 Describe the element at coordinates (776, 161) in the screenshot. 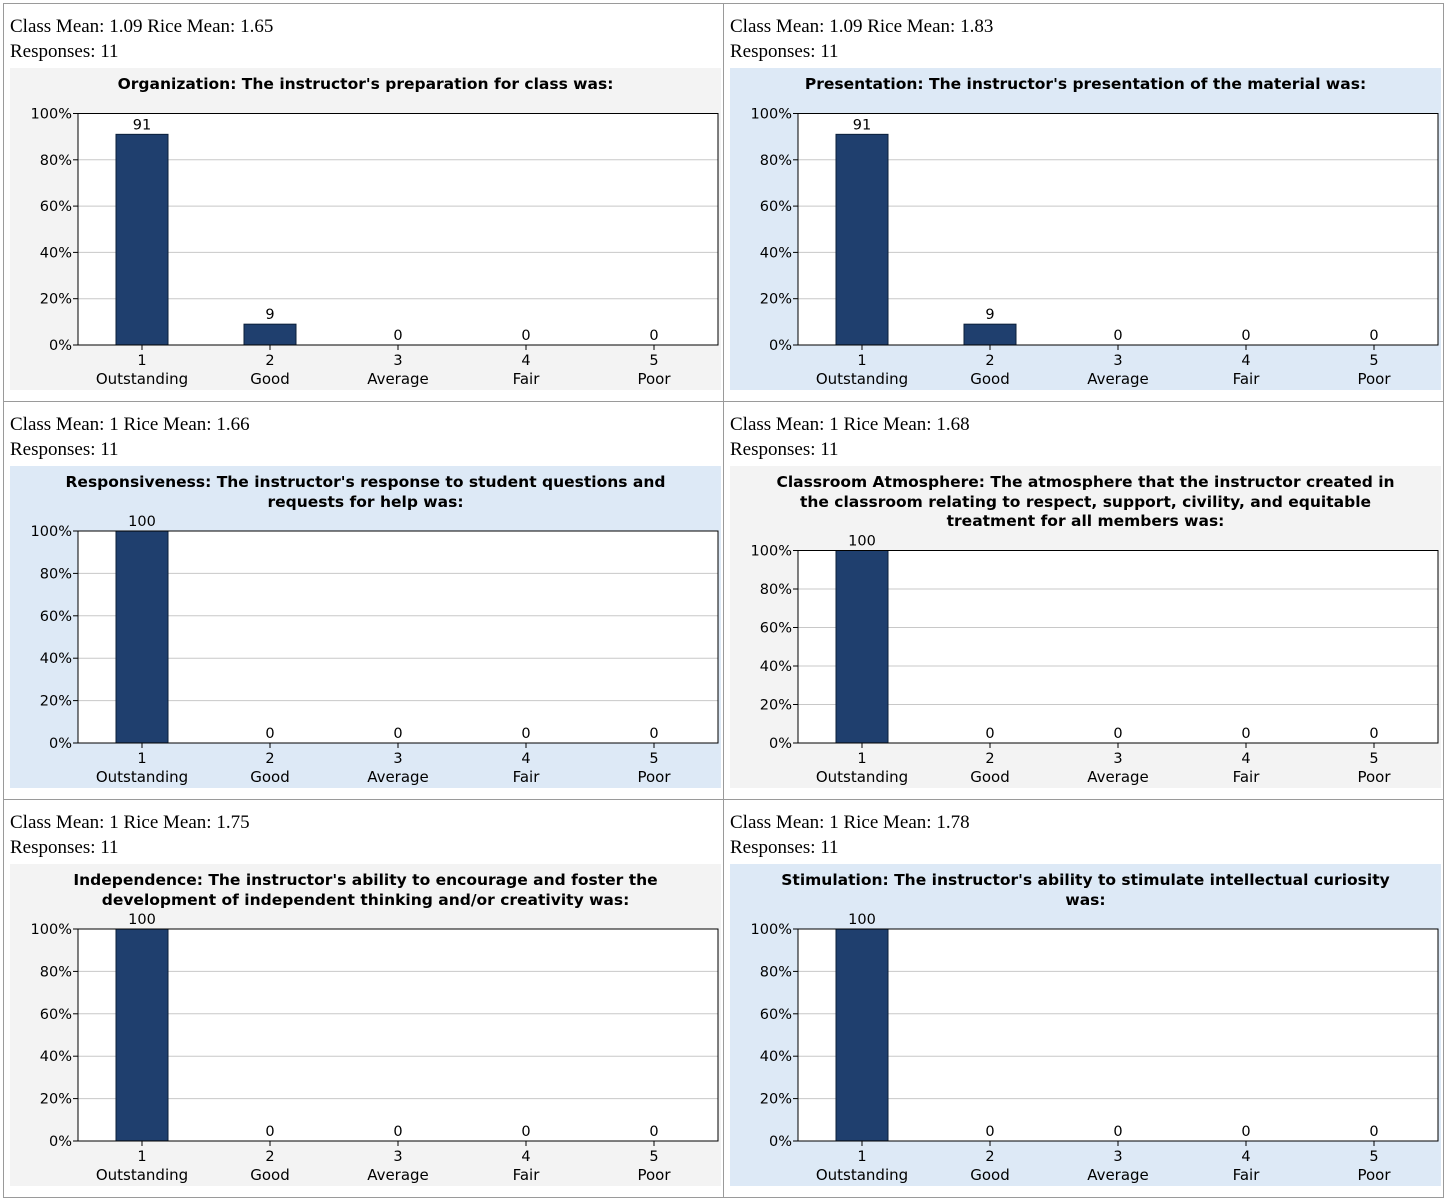

I see `y-tick-label: 80%` at that location.